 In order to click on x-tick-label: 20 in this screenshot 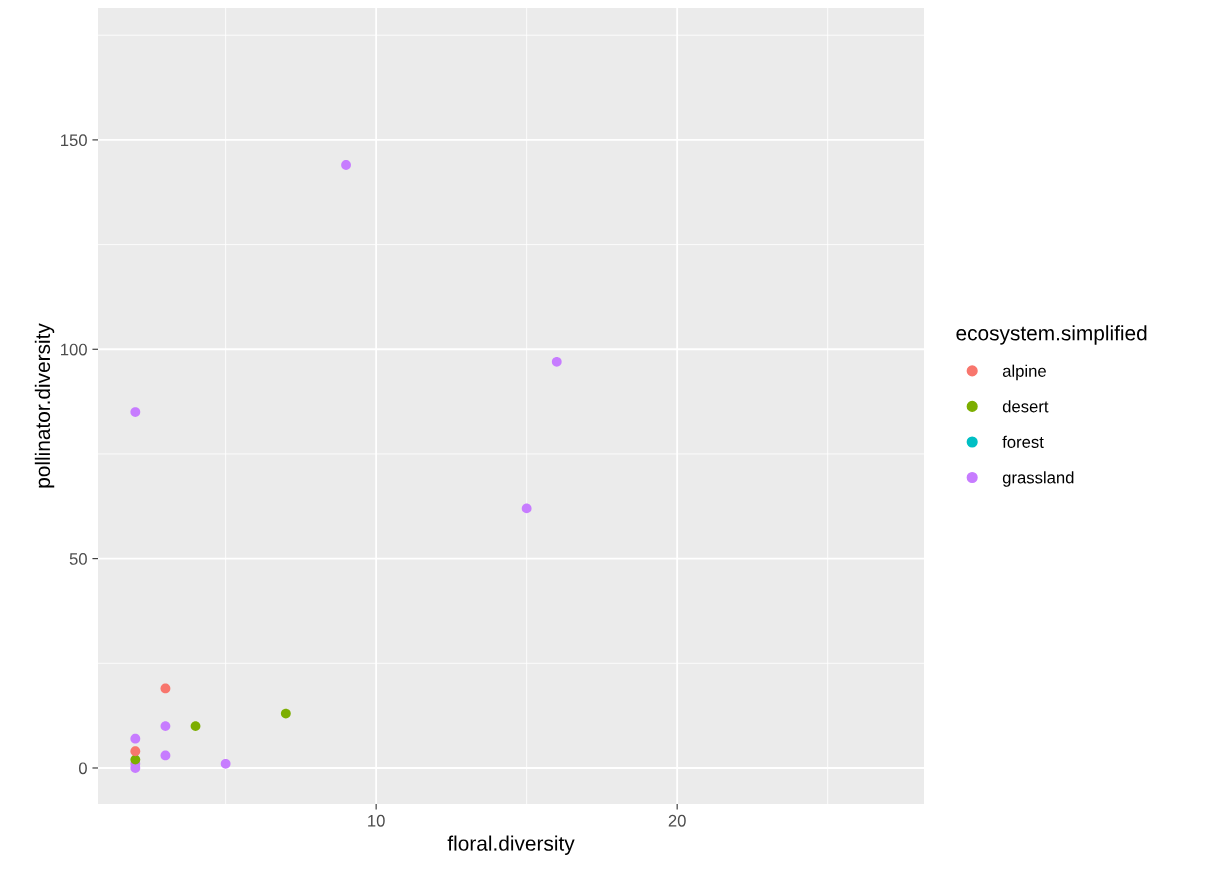, I will do `click(677, 820)`.